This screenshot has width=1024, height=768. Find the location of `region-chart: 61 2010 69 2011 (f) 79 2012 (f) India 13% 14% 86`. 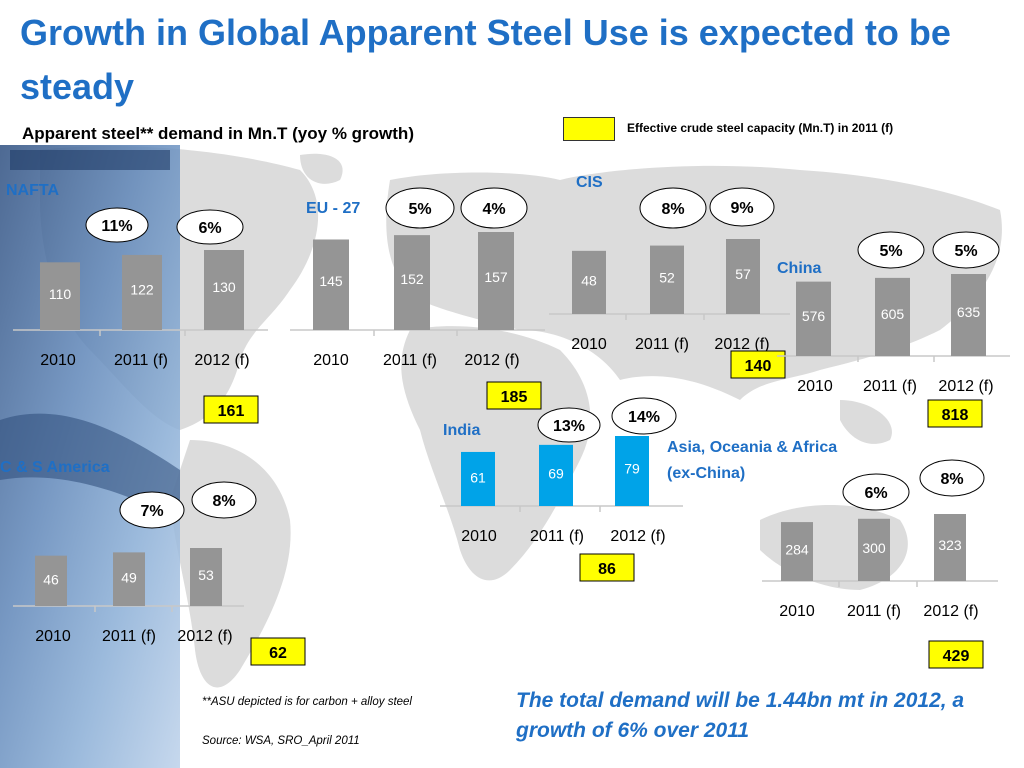

region-chart: 61 2010 69 2011 (f) 79 2012 (f) India 13% 14% 86 is located at coordinates (561, 489).